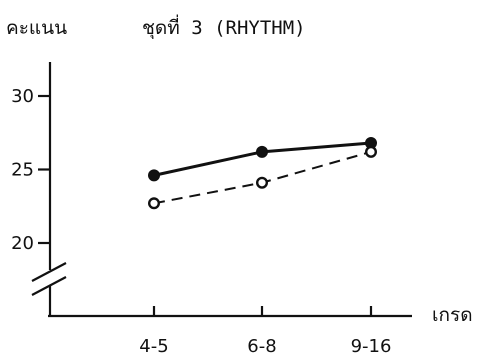 The height and width of the screenshot is (359, 492). What do you see at coordinates (22, 243) in the screenshot?
I see `y-tick-label: 20` at bounding box center [22, 243].